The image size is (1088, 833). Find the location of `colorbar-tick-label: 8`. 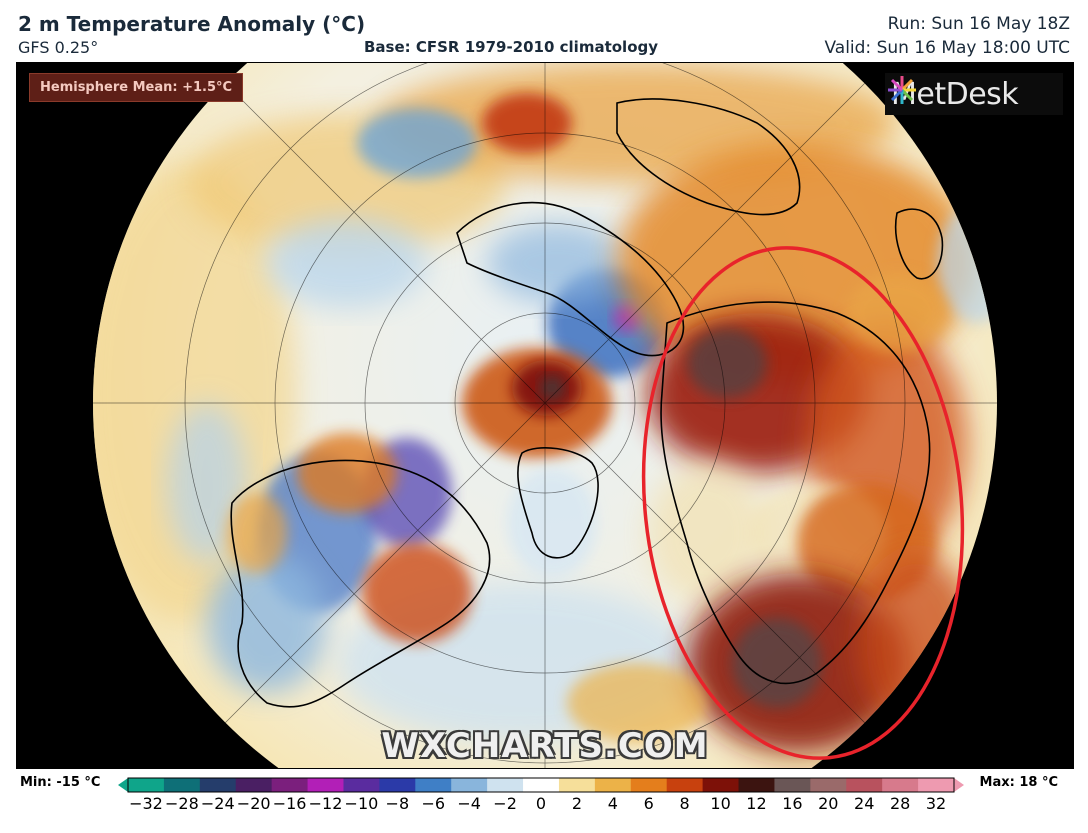

colorbar-tick-label: 8 is located at coordinates (684, 803).